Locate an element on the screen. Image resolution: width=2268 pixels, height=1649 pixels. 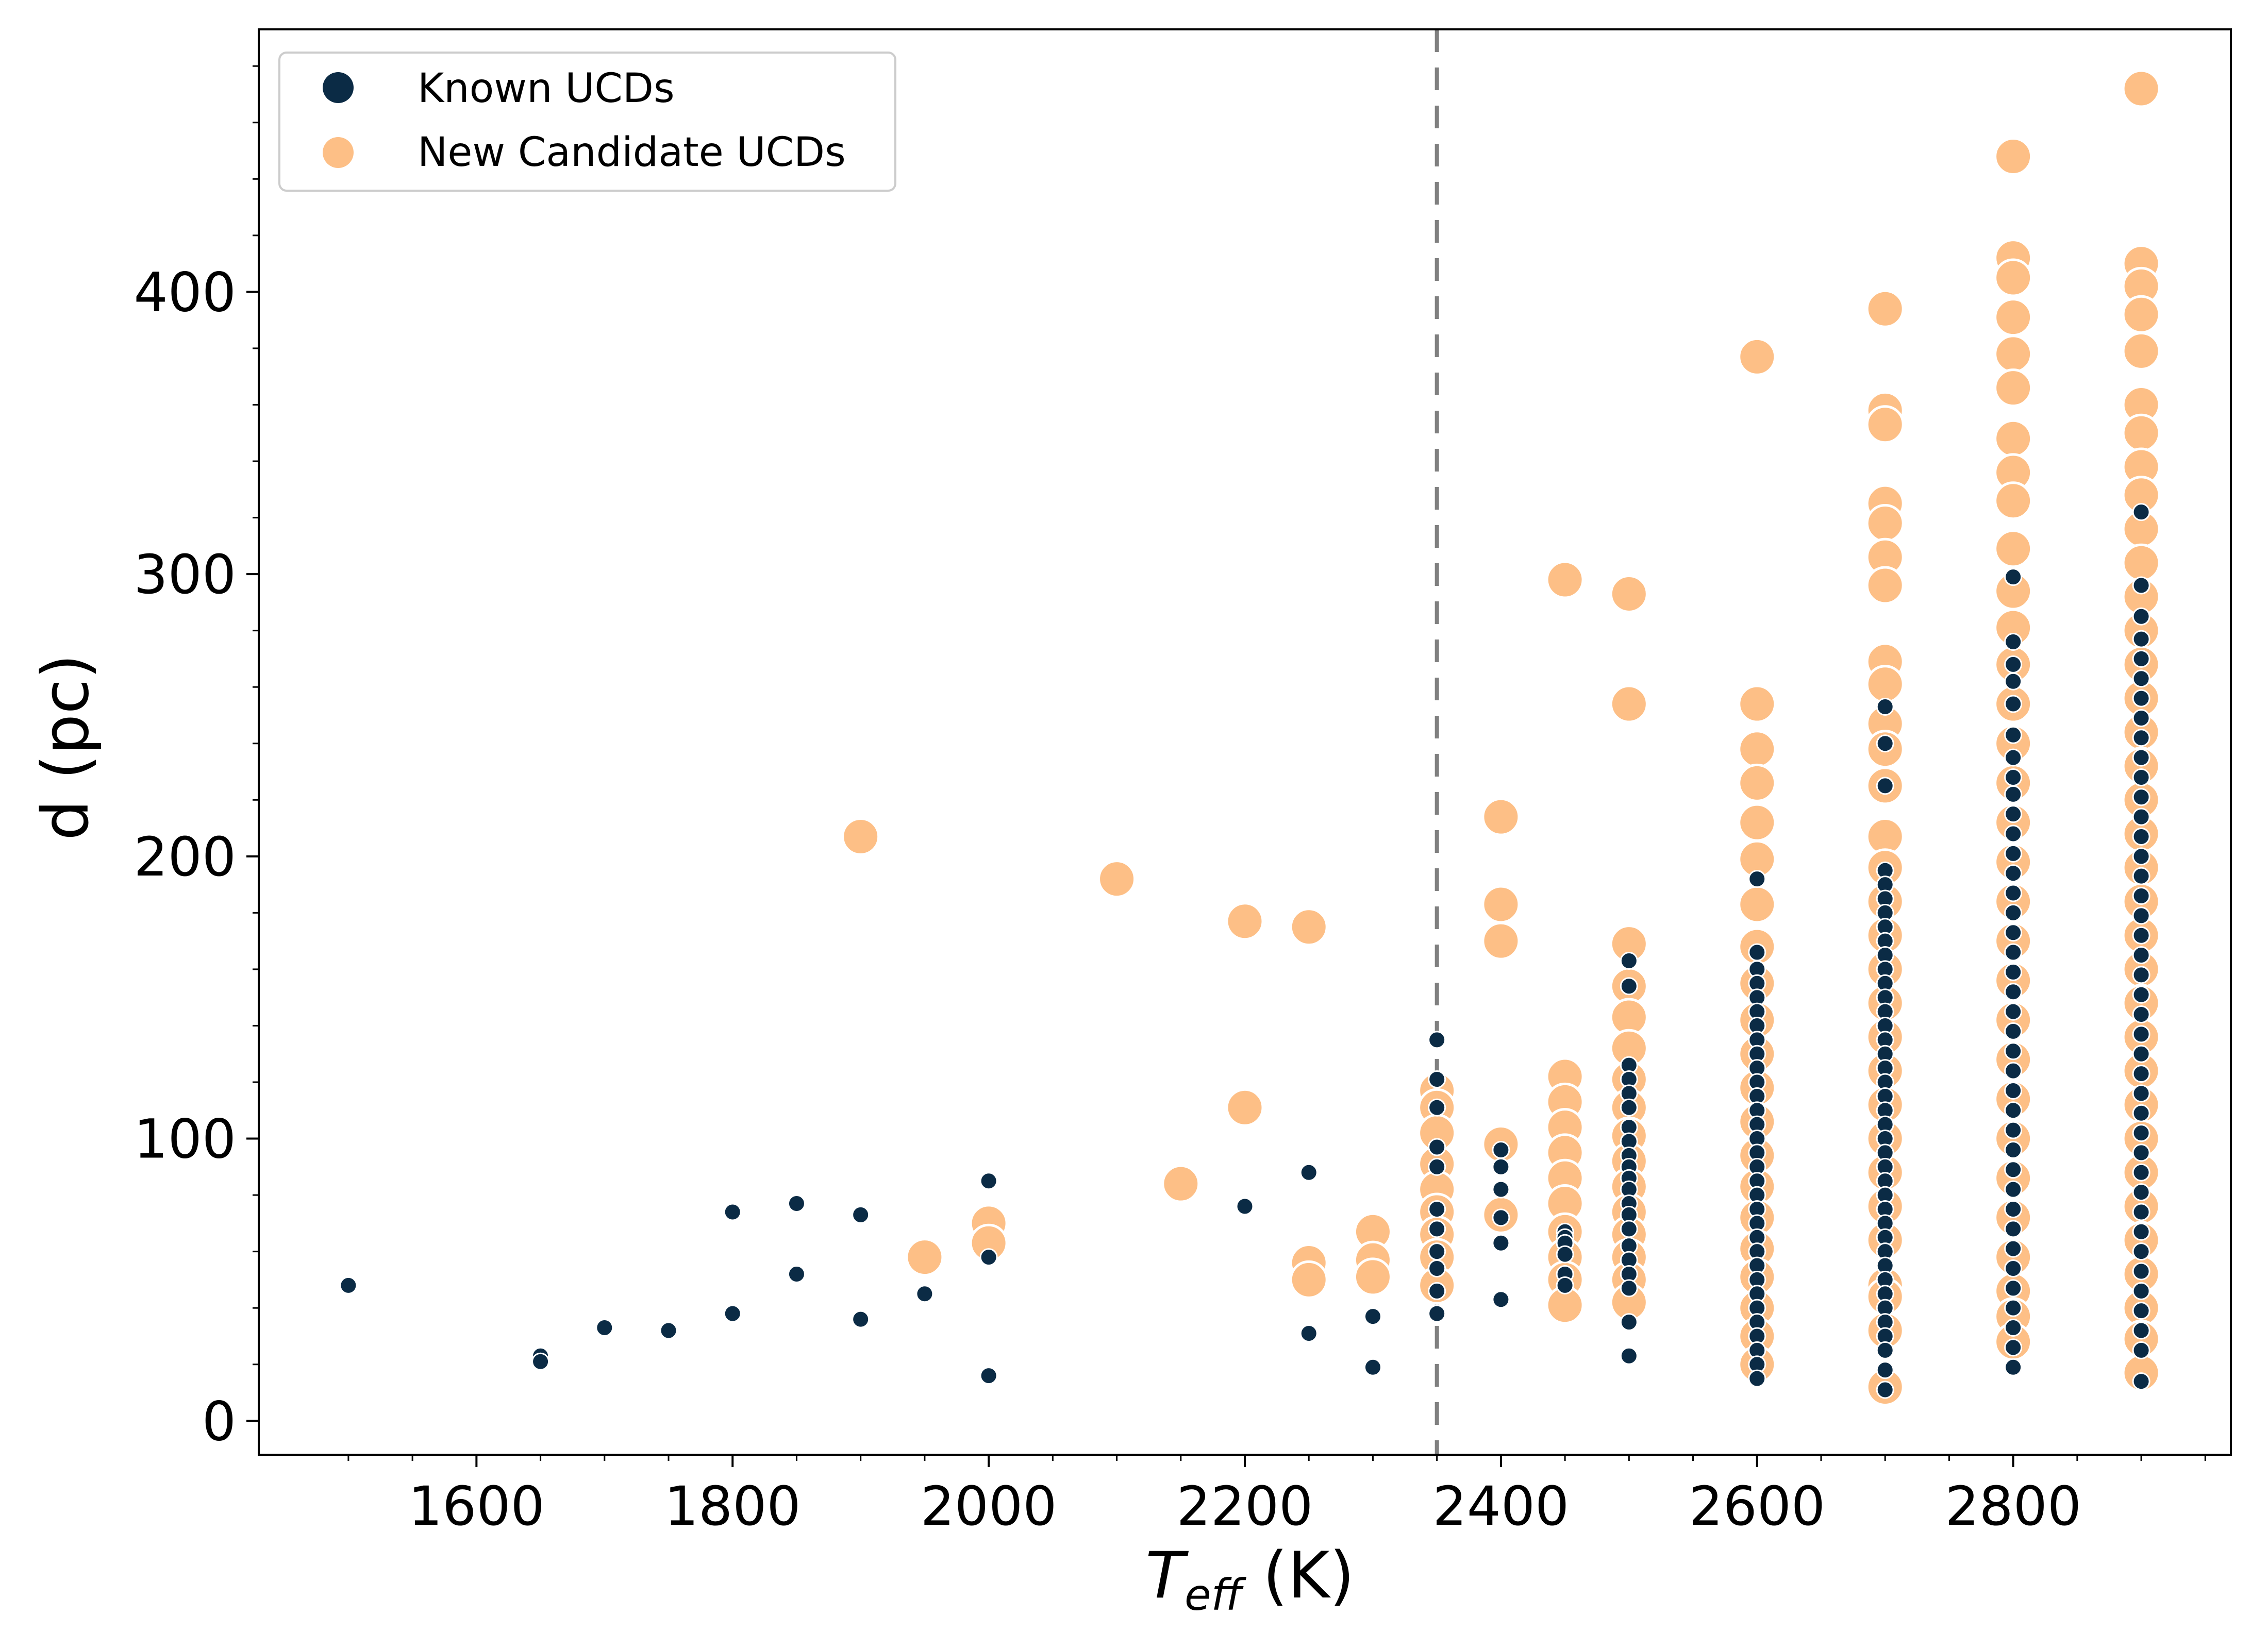
y-tick-label: 400 is located at coordinates (185, 292).